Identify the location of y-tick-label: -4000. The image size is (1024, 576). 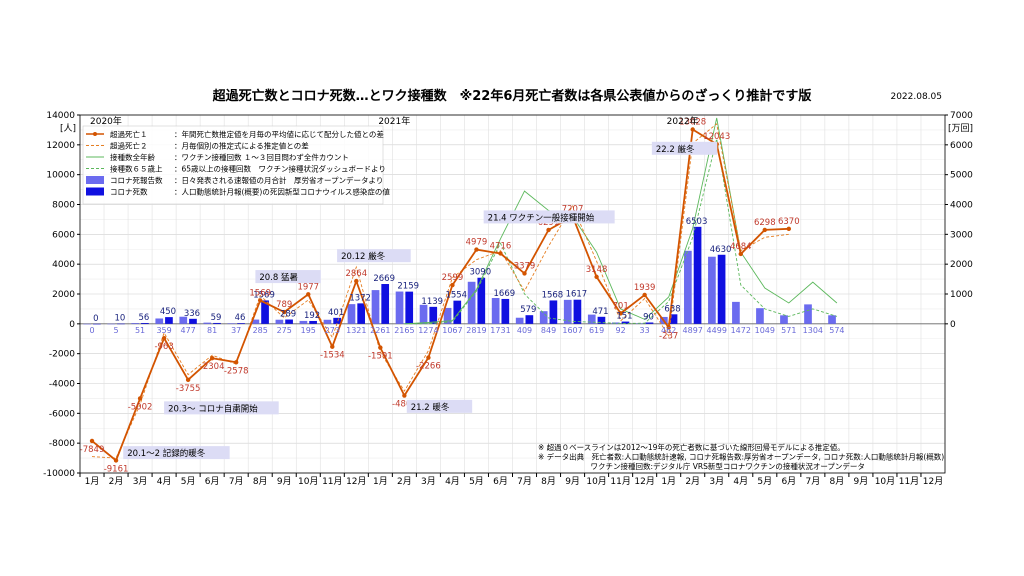
(62, 385).